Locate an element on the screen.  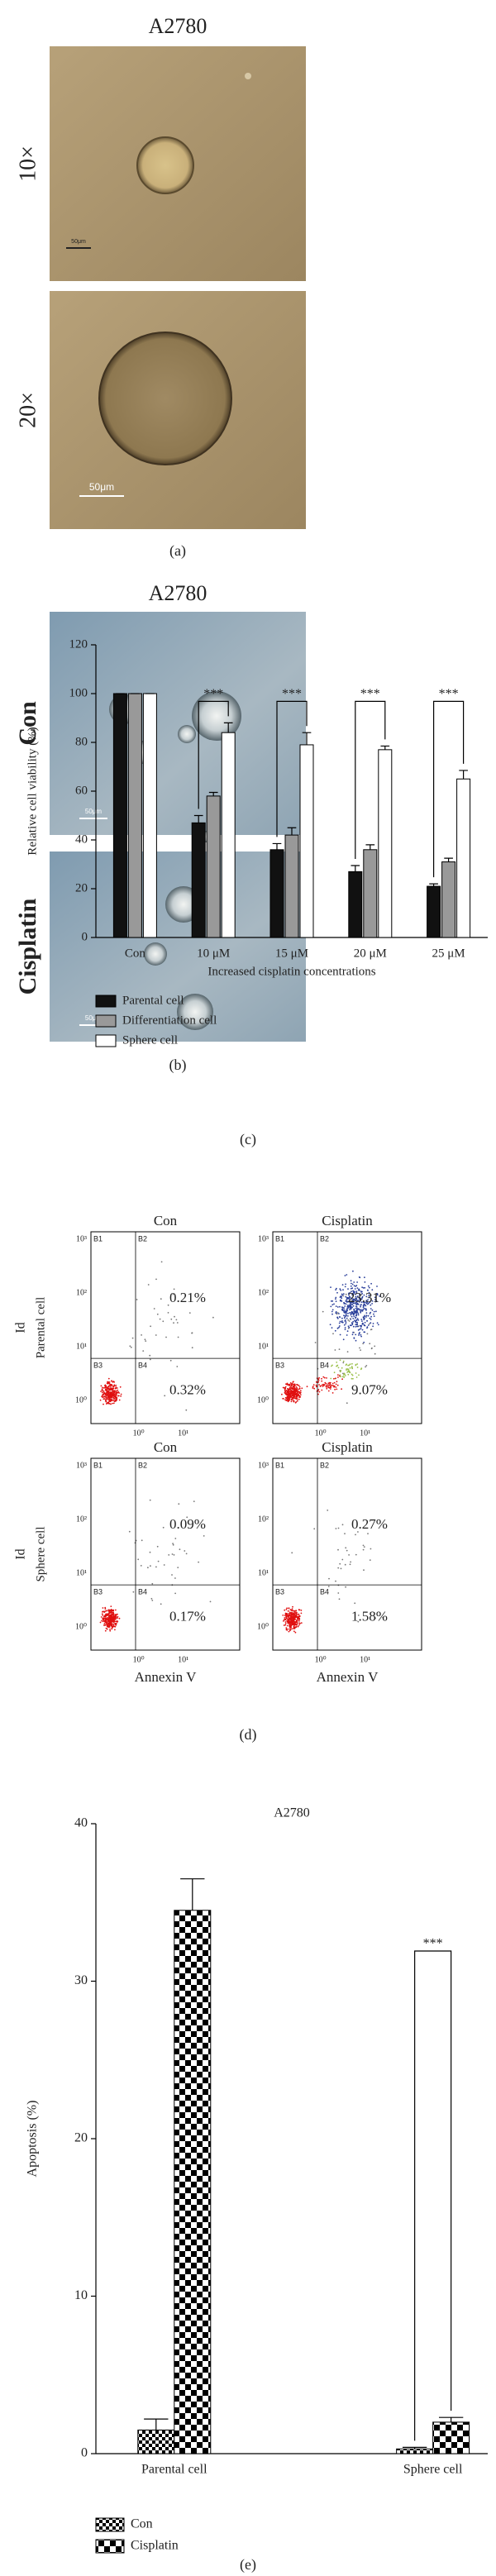
quadrant-label: B4 is located at coordinates (142, 1365).